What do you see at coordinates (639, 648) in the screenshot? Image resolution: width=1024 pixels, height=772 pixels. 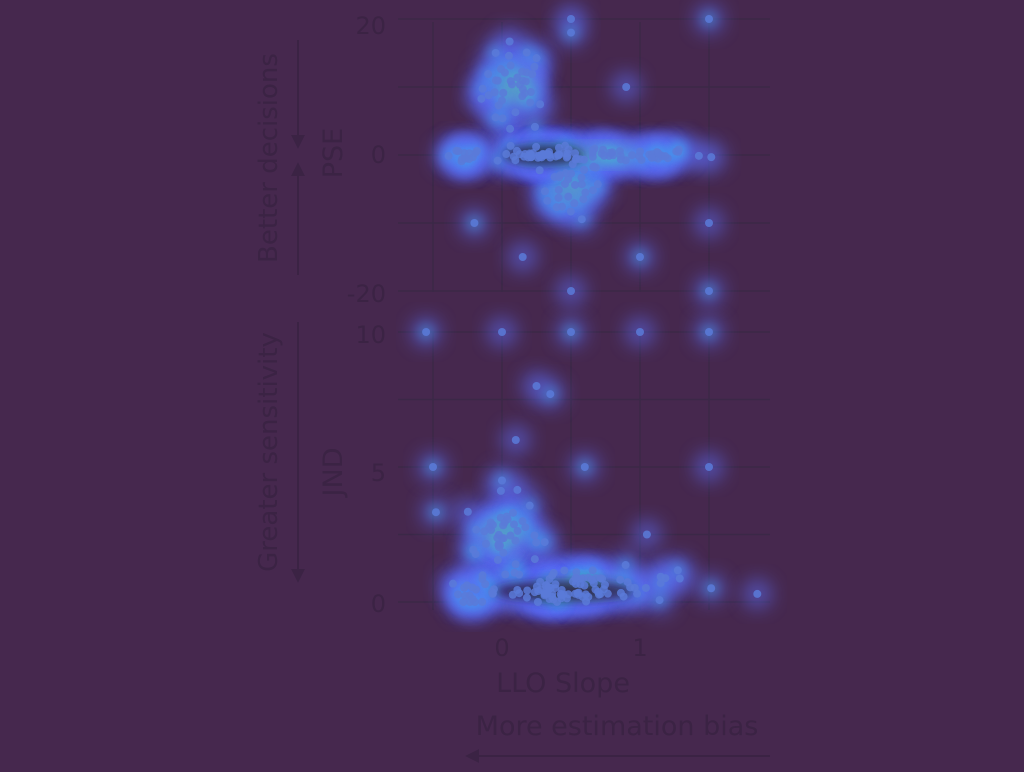 I see `x-tick-1: 1` at bounding box center [639, 648].